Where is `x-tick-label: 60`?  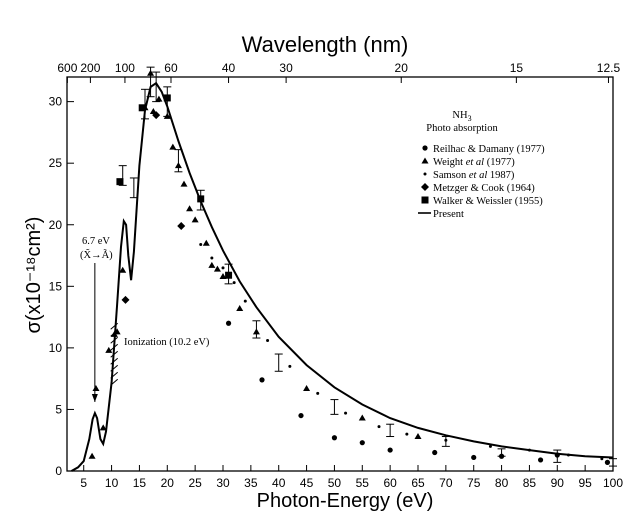 x-tick-label: 60 is located at coordinates (390, 483).